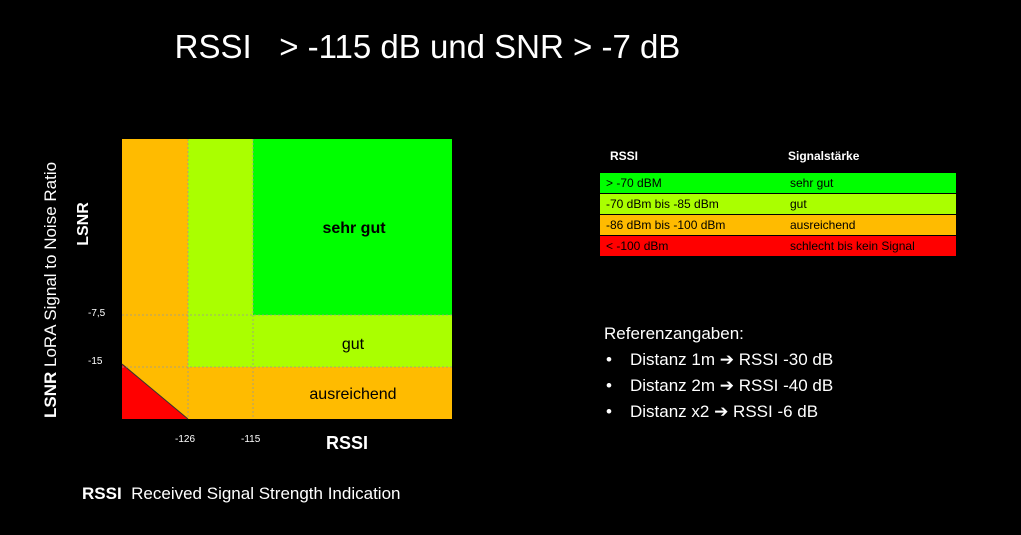 This screenshot has width=1021, height=535. What do you see at coordinates (185, 439) in the screenshot?
I see `x-tick-126: -126` at bounding box center [185, 439].